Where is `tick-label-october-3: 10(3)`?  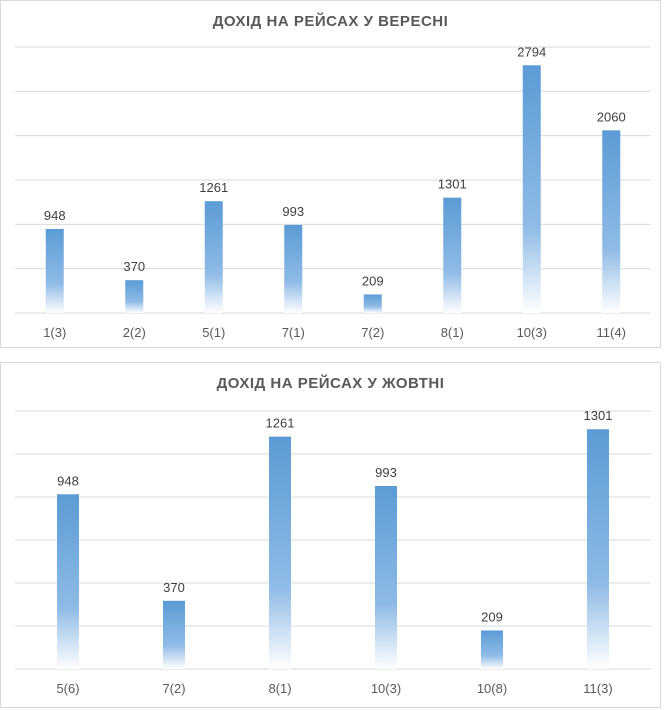
tick-label-october-3: 10(3) is located at coordinates (386, 688).